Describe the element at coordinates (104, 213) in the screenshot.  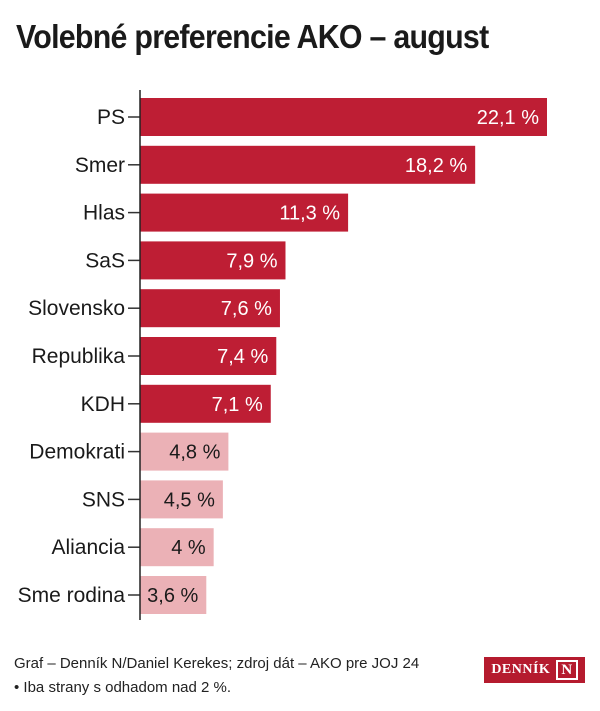
I see `category-label: Hlas` at that location.